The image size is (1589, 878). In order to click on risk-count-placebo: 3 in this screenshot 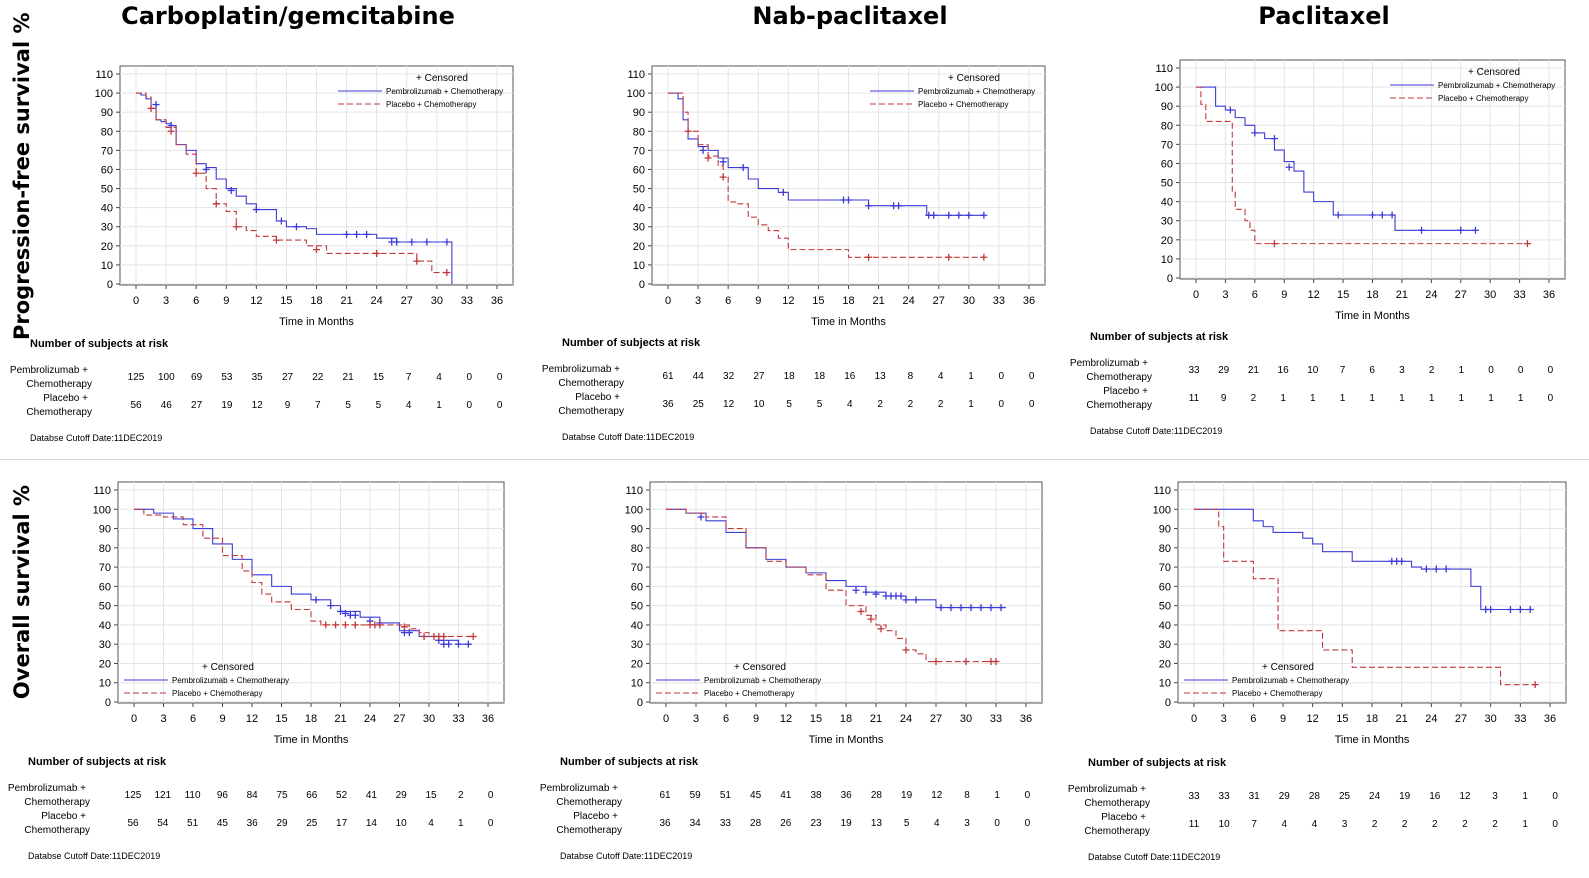, I will do `click(1345, 824)`.